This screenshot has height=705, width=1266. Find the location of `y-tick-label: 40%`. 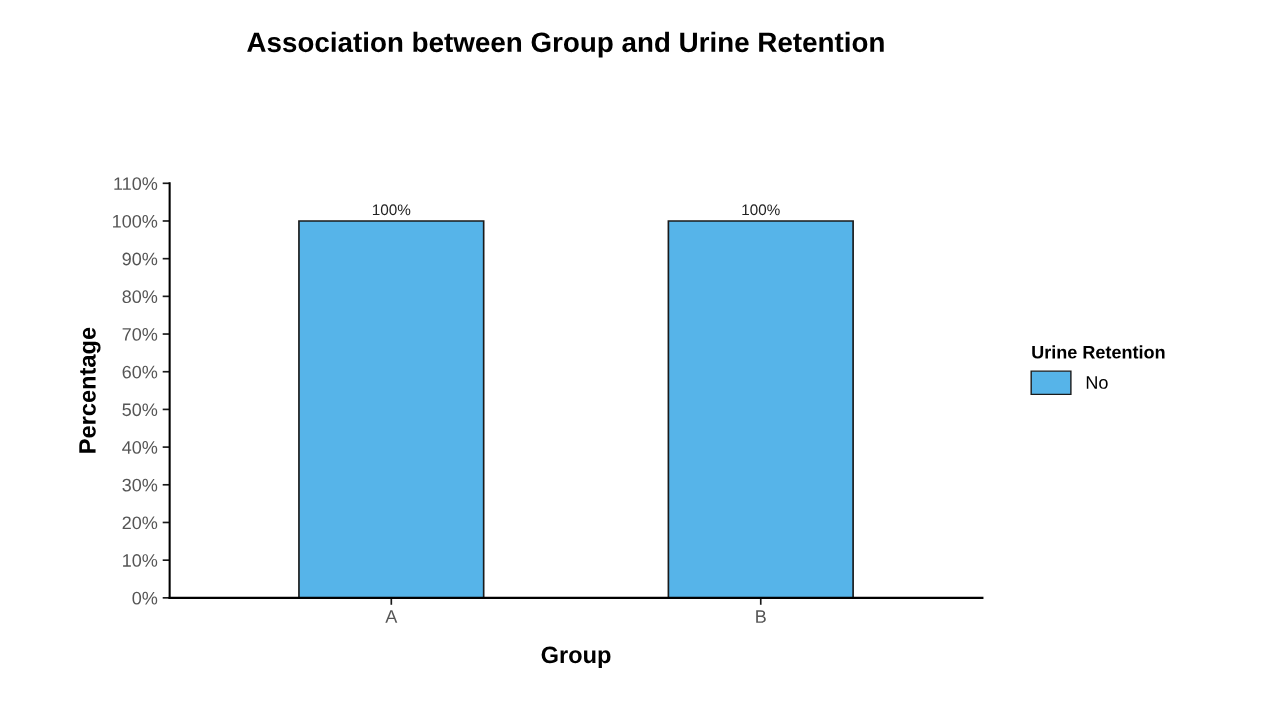

y-tick-label: 40% is located at coordinates (140, 447).